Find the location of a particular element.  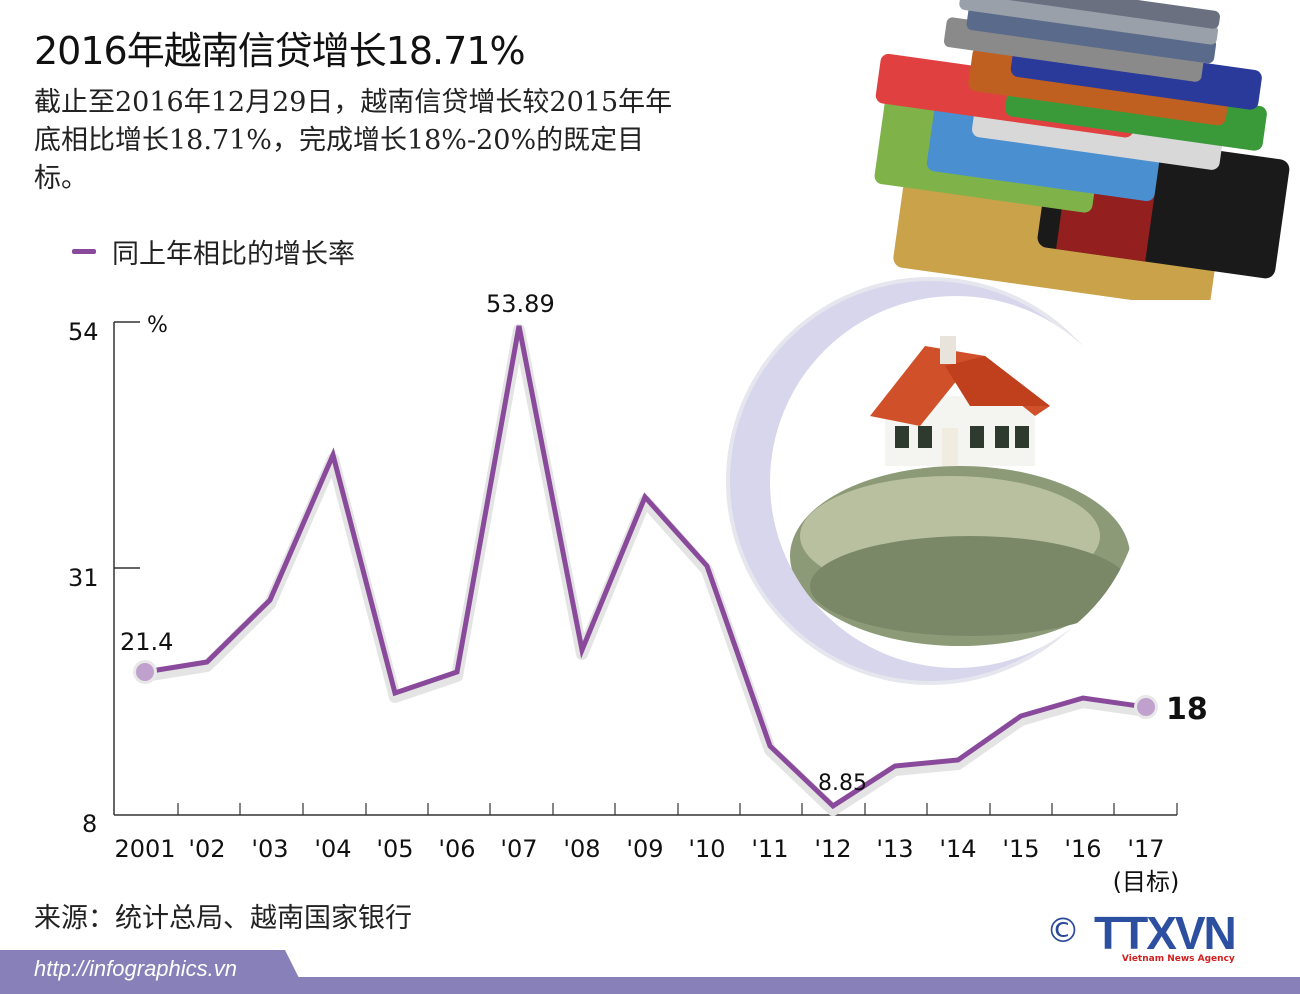

y-label-8: 8 is located at coordinates (89, 824).